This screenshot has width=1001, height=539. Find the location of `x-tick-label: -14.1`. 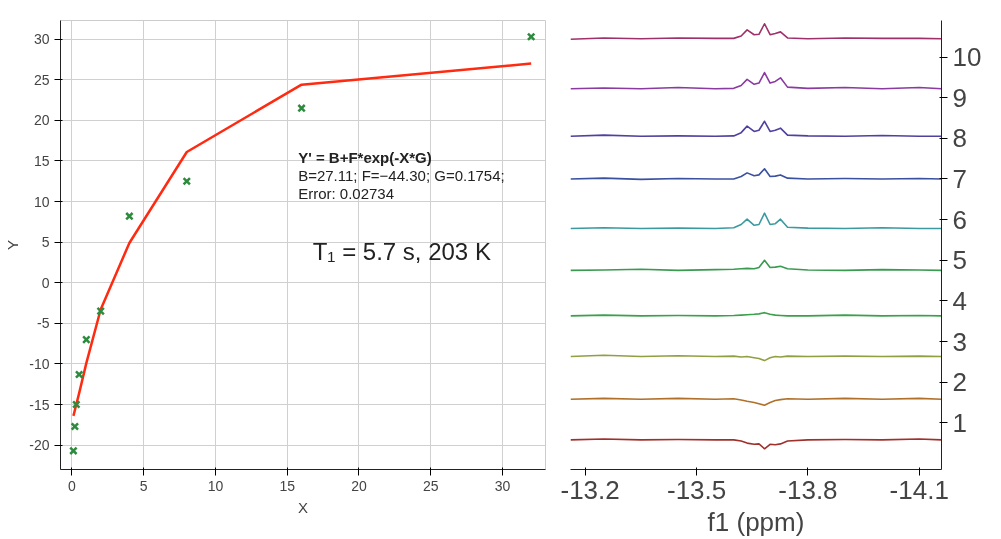

x-tick-label: -14.1 is located at coordinates (919, 489).